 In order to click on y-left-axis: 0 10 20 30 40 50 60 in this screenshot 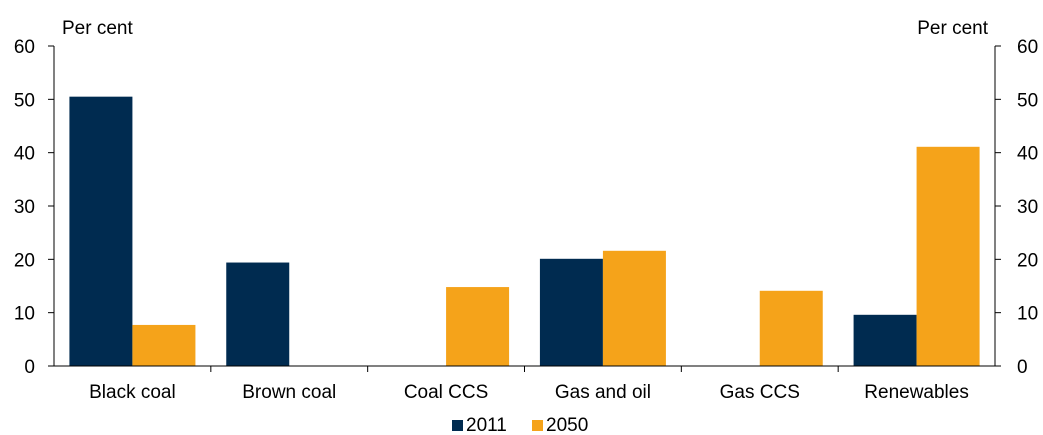, I will do `click(34, 207)`.